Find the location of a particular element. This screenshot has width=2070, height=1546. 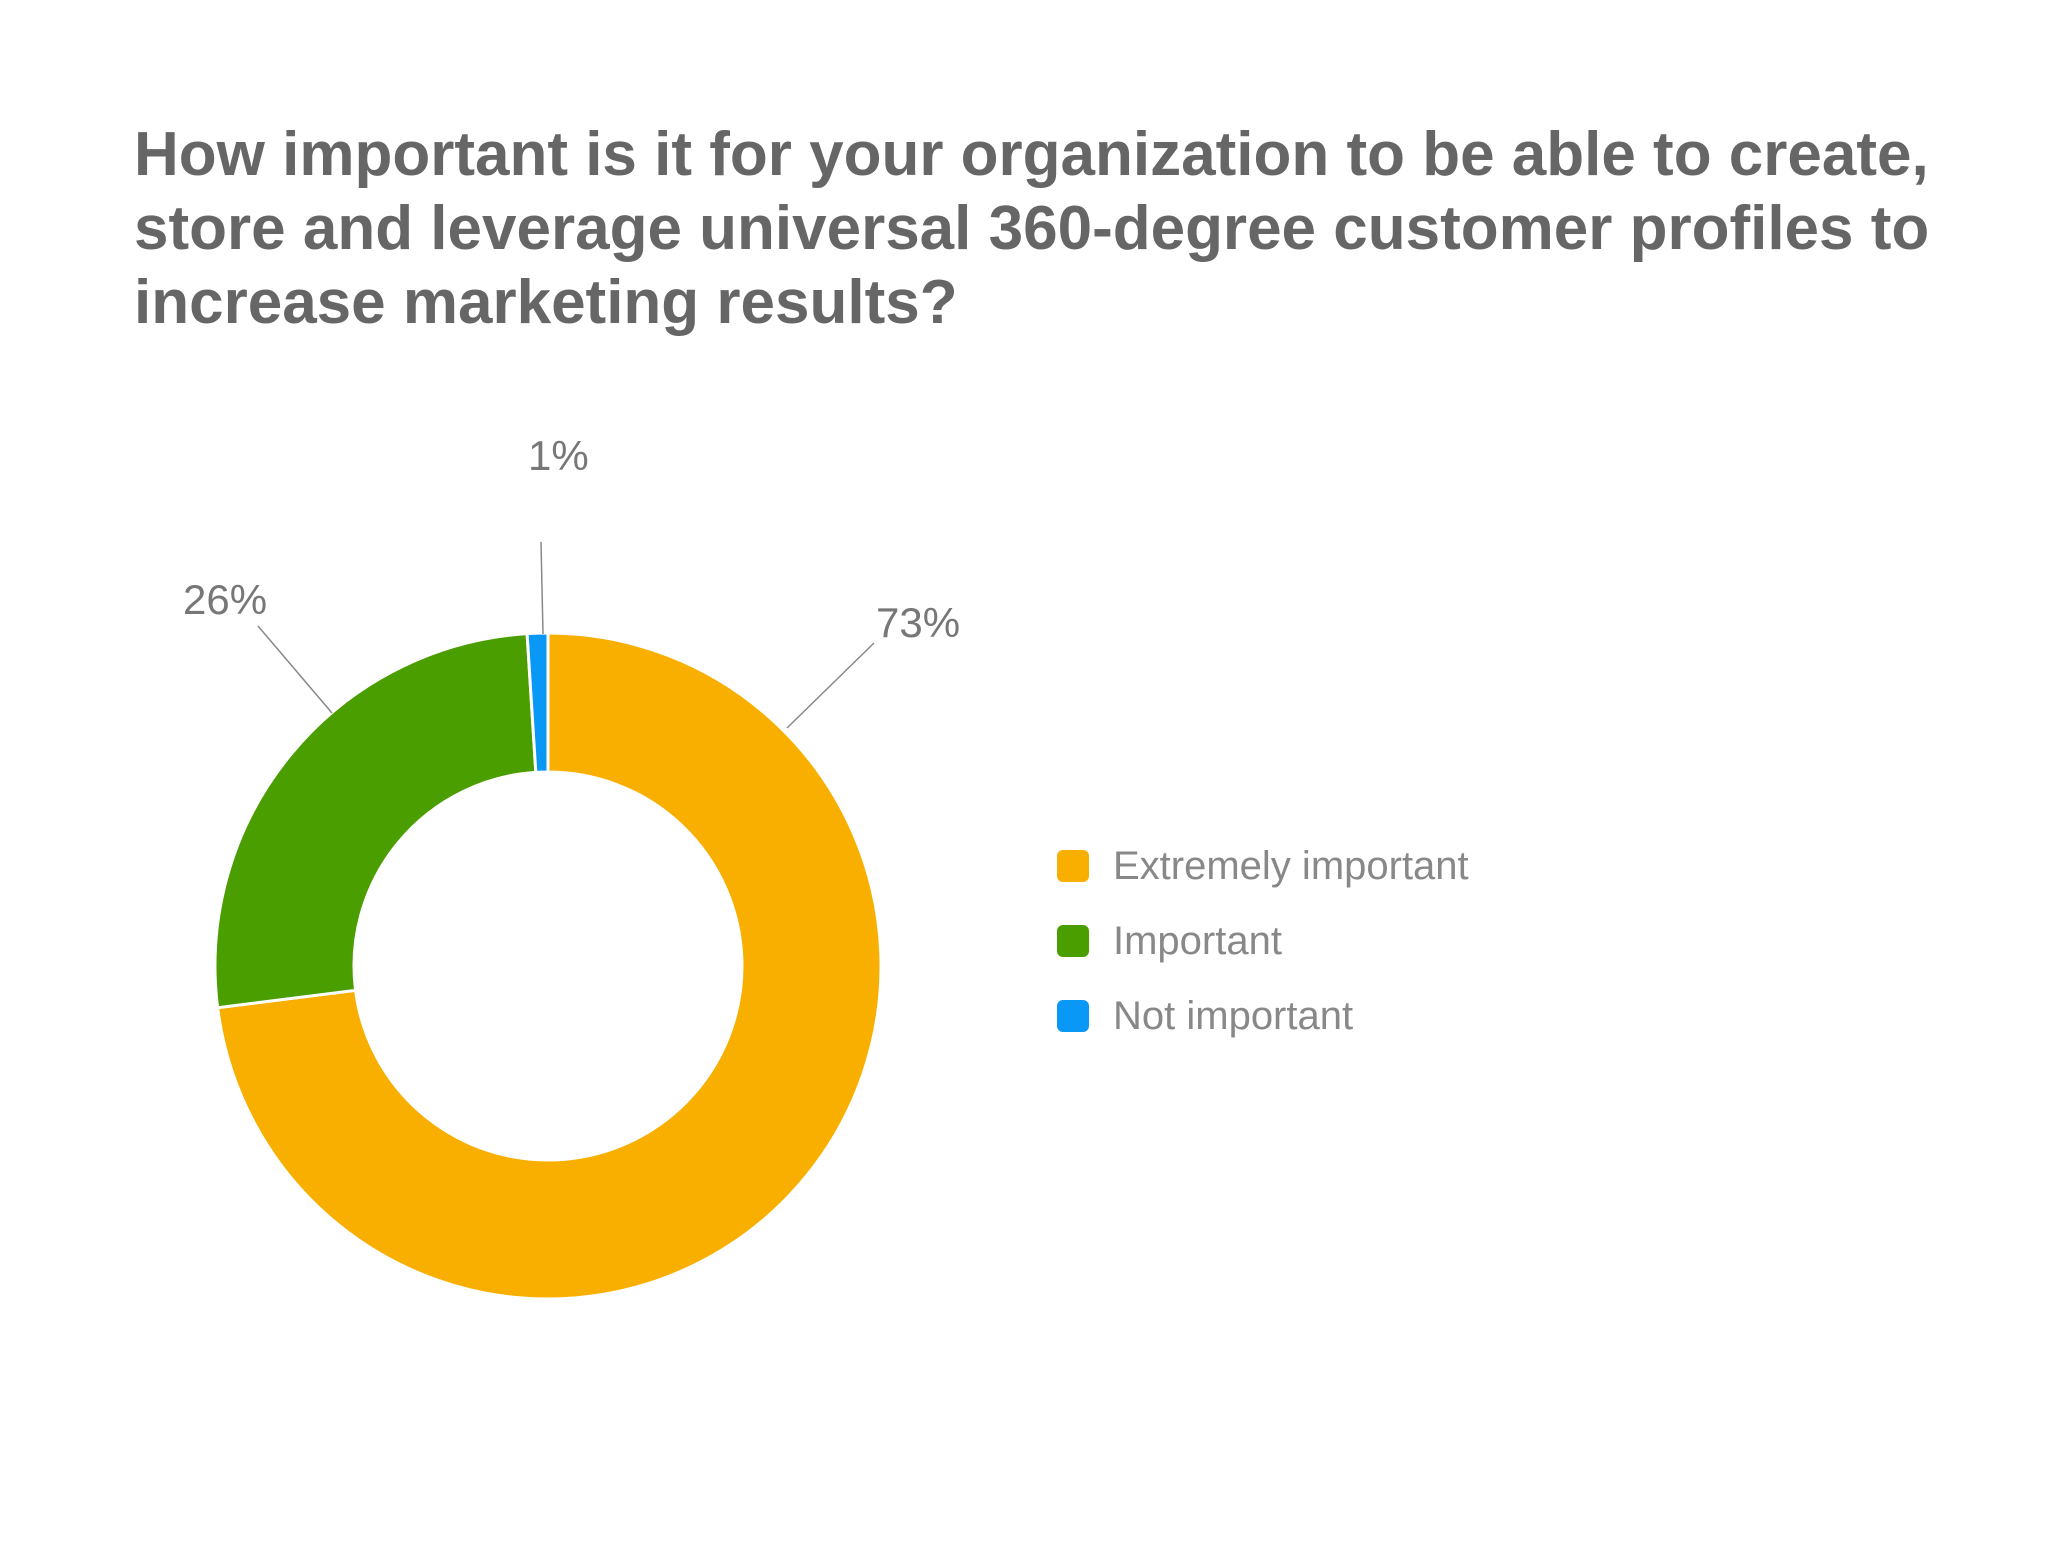

legend-item-not-important: Not important is located at coordinates (1205, 1016).